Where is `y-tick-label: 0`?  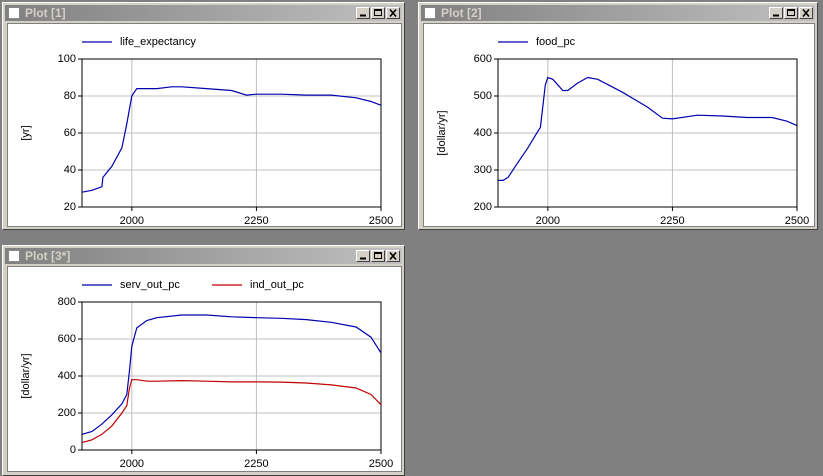 y-tick-label: 0 is located at coordinates (73, 450).